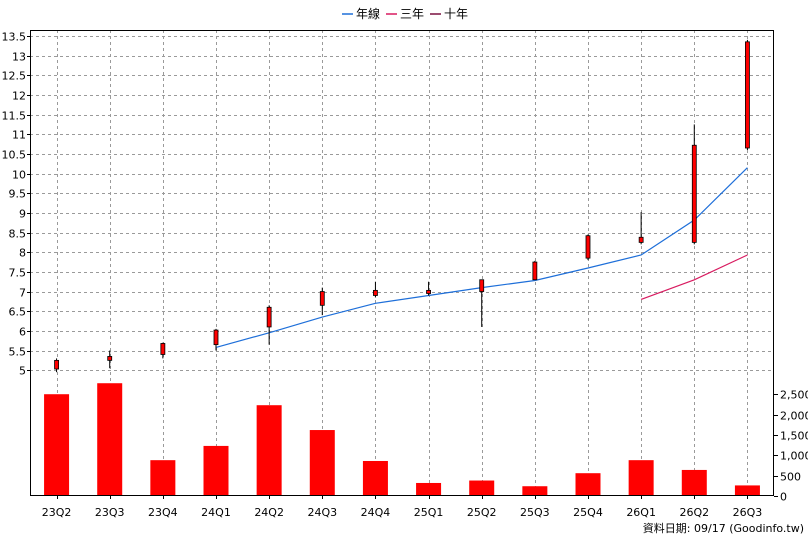 This screenshot has height=540, width=808. Describe the element at coordinates (14, 76) in the screenshot. I see `price-tick-label: 12.5` at that location.